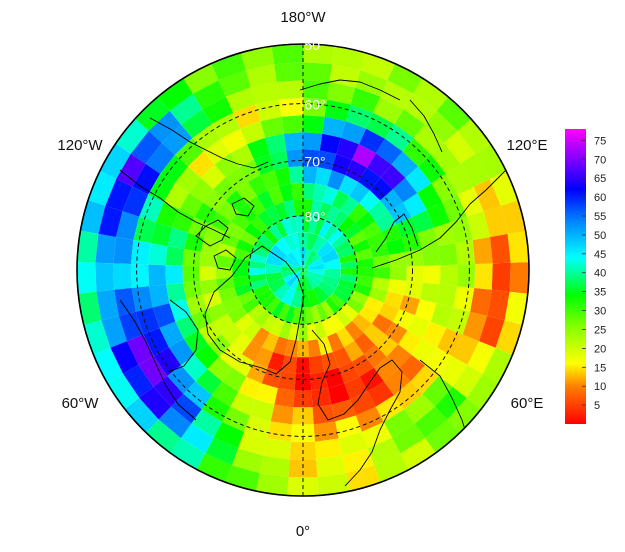 This screenshot has width=625, height=552. Describe the element at coordinates (597, 406) in the screenshot. I see `colorbar-tick-label: 5` at that location.